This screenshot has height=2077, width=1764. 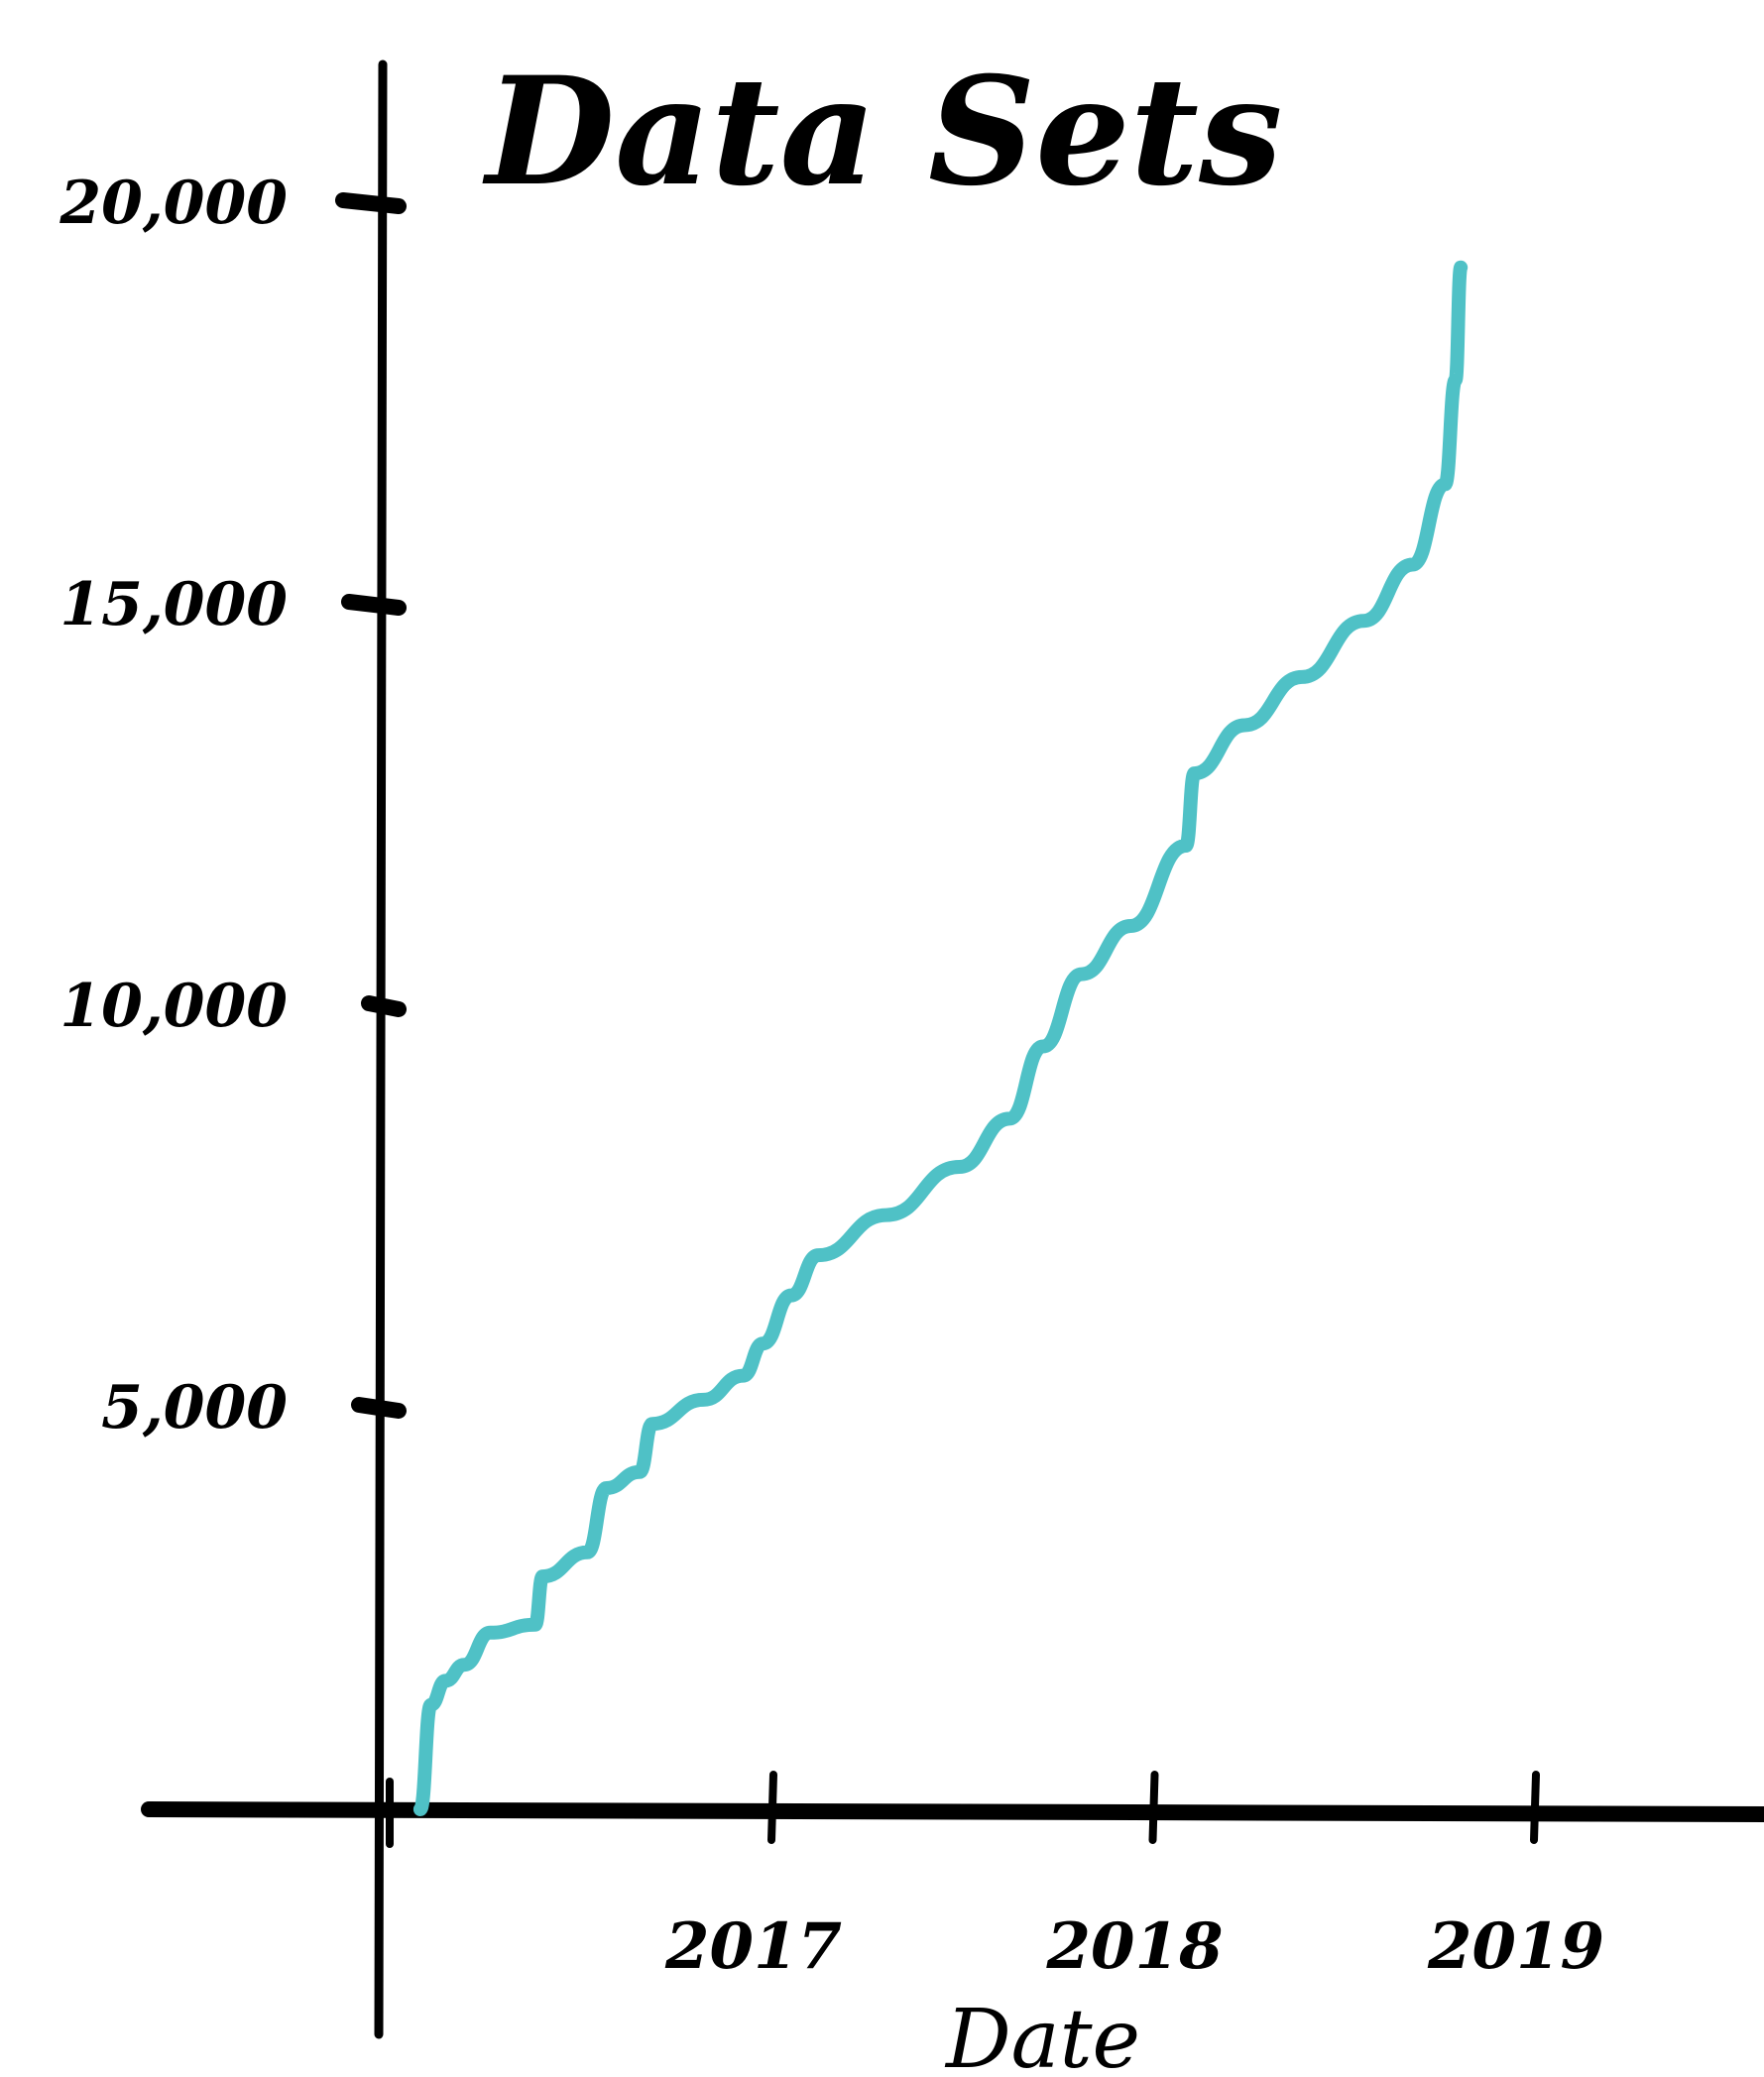 What do you see at coordinates (381, 1049) in the screenshot?
I see `y-axis` at bounding box center [381, 1049].